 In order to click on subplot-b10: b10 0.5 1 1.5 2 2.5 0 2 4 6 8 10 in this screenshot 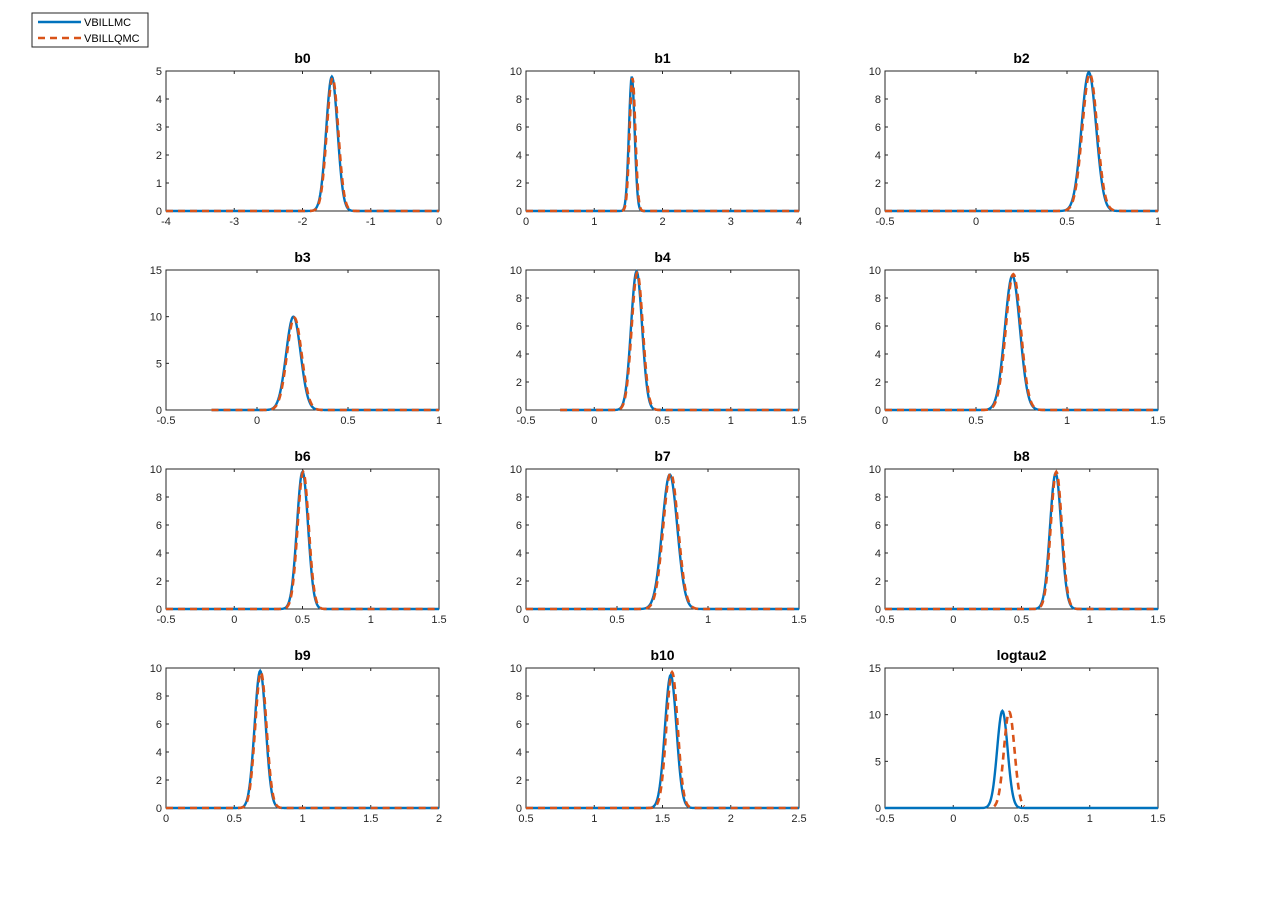, I will do `click(658, 736)`.